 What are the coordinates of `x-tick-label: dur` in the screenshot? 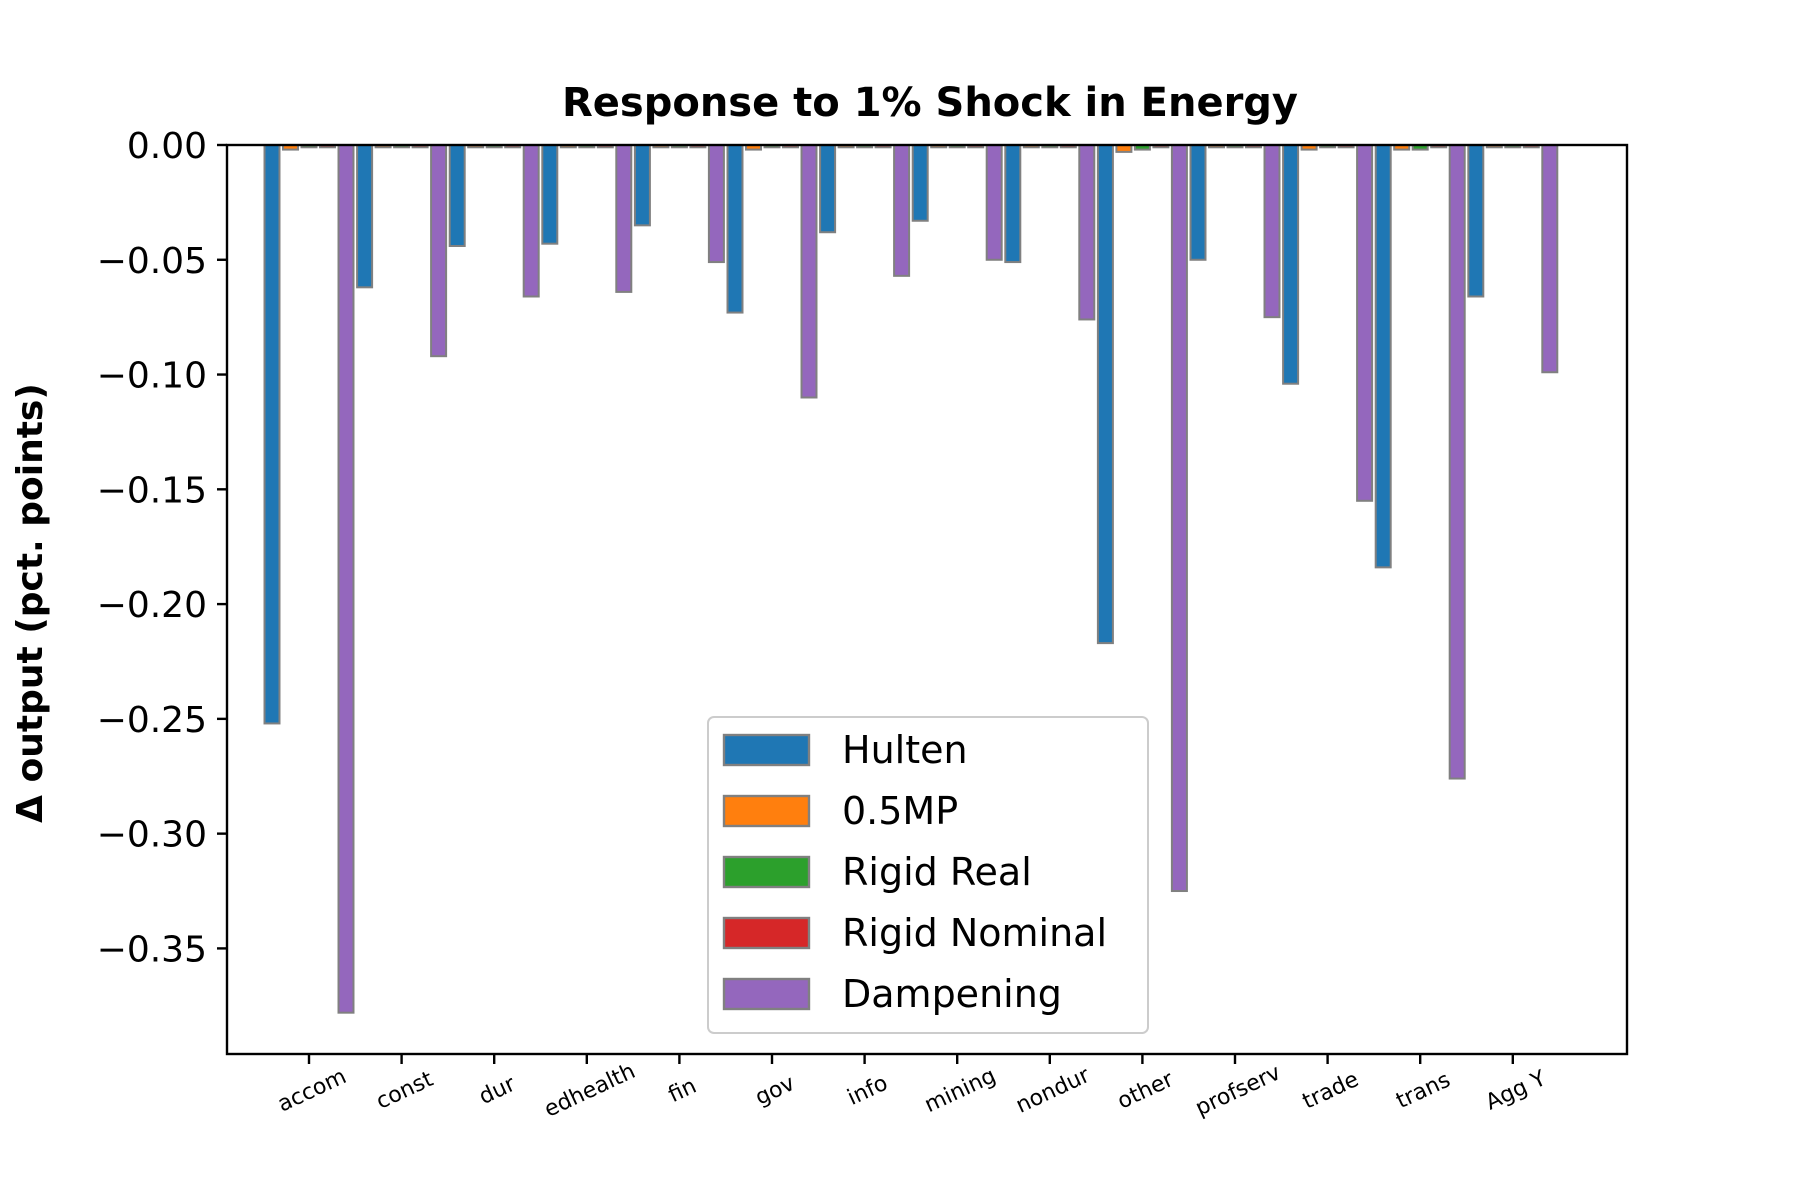 It's located at (497, 1090).